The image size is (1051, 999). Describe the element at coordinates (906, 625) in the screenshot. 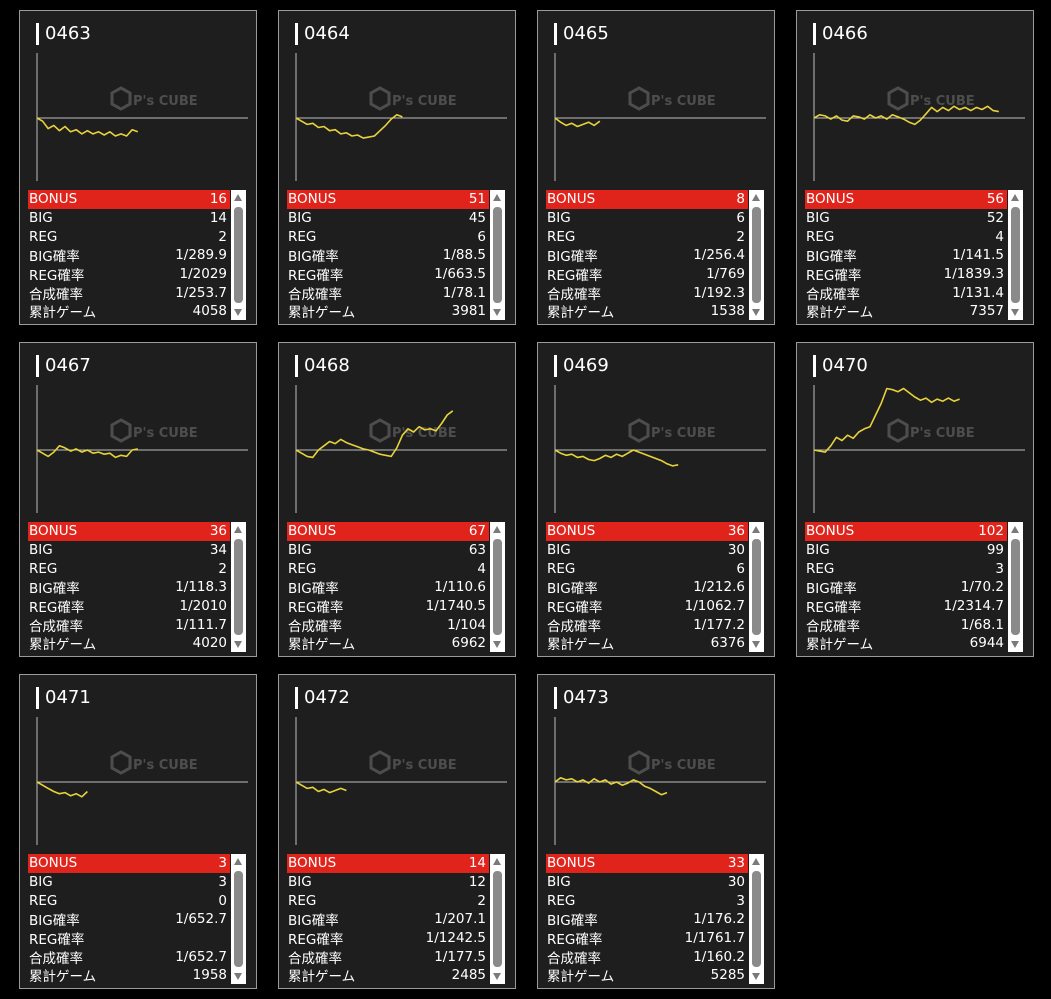

I see `stat-row-combined-rate: 合成確率 1/68.1` at that location.